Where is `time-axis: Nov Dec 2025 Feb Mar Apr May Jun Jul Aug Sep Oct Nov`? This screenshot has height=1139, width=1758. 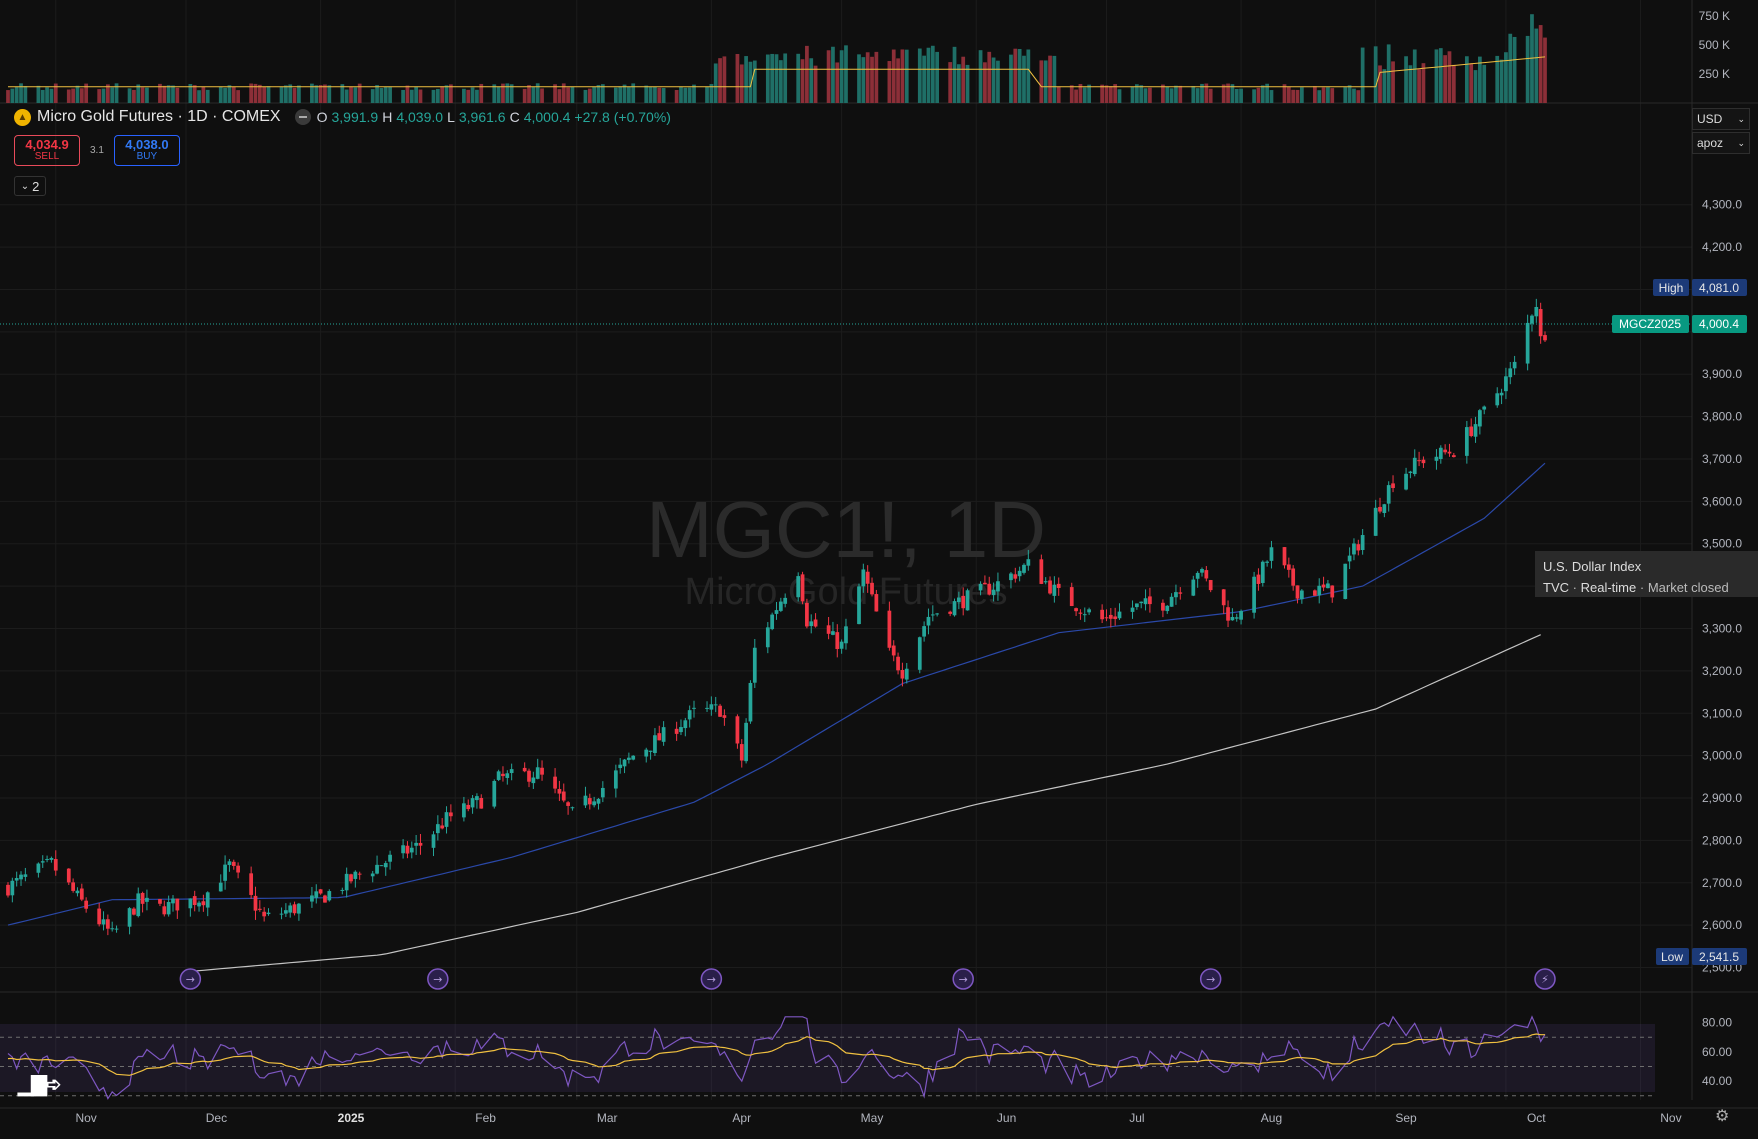 time-axis: Nov Dec 2025 Feb Mar Apr May Jun Jul Aug Sep Oct Nov is located at coordinates (879, 1116).